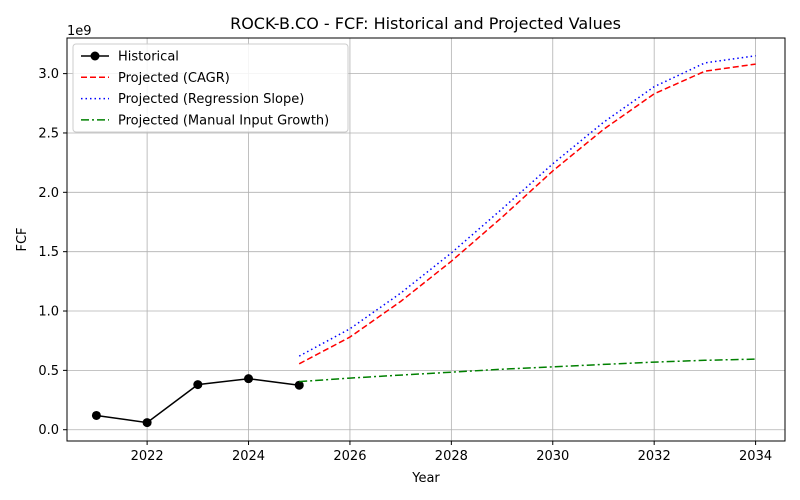 This screenshot has width=800, height=500. What do you see at coordinates (248, 456) in the screenshot?
I see `x-tick-label: 2024` at bounding box center [248, 456].